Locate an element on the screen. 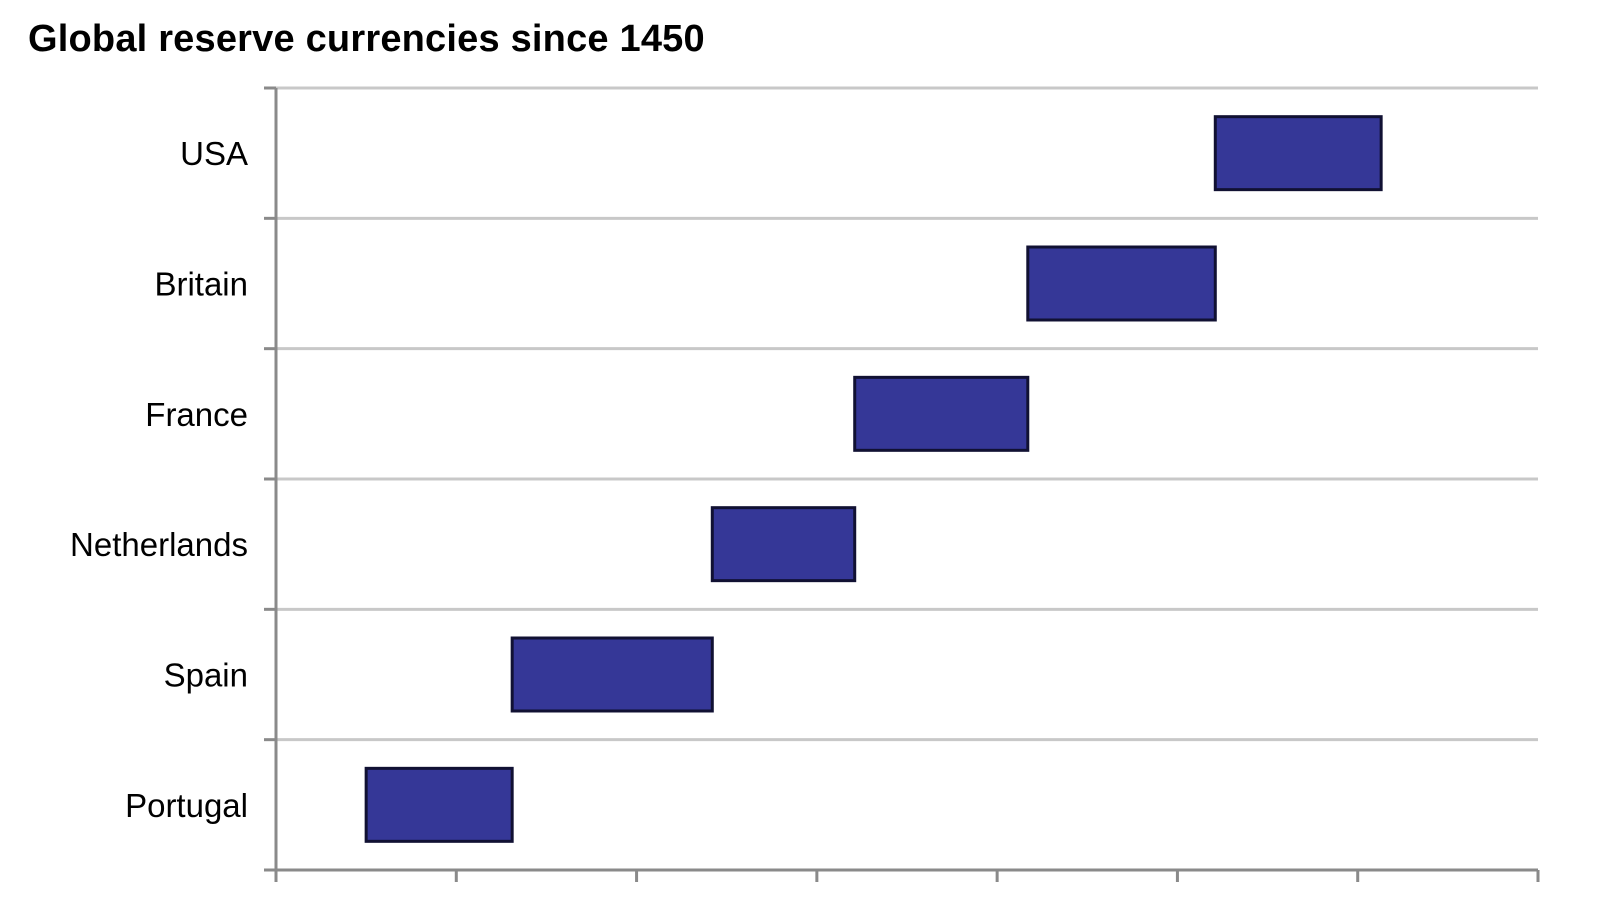 The image size is (1600, 900). bar-britain is located at coordinates (1121, 283).